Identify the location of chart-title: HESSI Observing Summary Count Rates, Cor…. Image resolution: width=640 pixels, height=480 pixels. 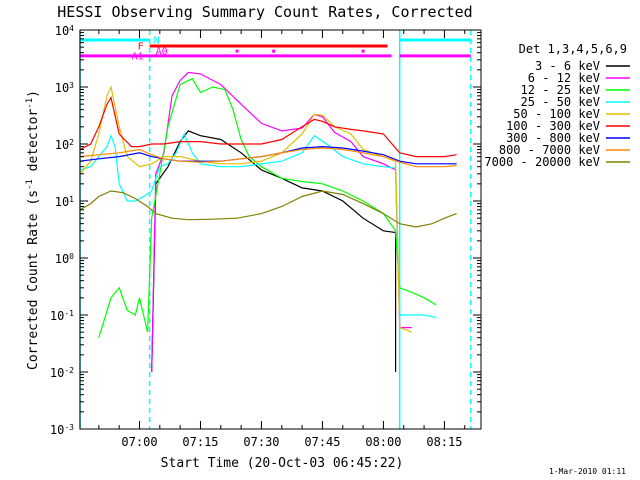
(264, 12).